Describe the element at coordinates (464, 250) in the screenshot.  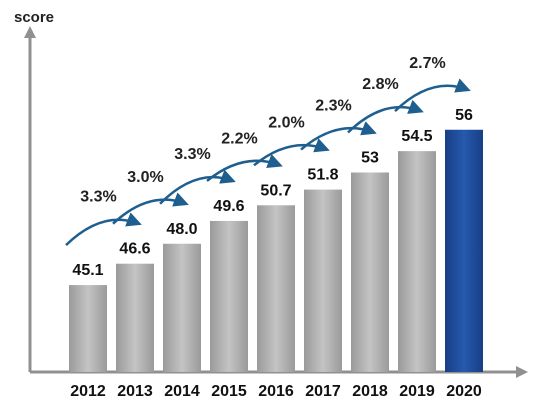
I see `bar-2020` at that location.